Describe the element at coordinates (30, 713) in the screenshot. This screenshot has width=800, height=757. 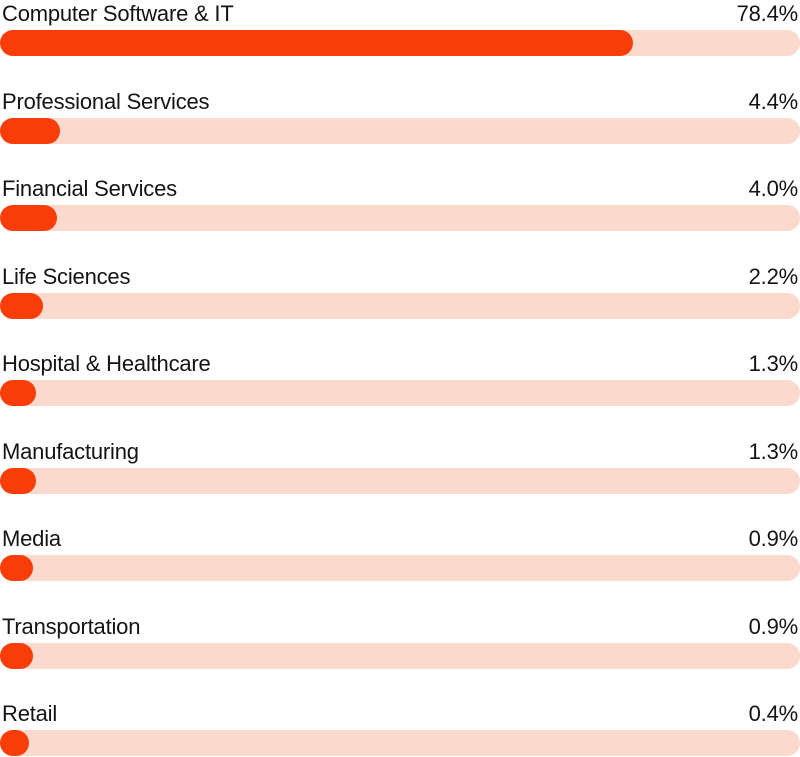
I see `category-label: Retail` at that location.